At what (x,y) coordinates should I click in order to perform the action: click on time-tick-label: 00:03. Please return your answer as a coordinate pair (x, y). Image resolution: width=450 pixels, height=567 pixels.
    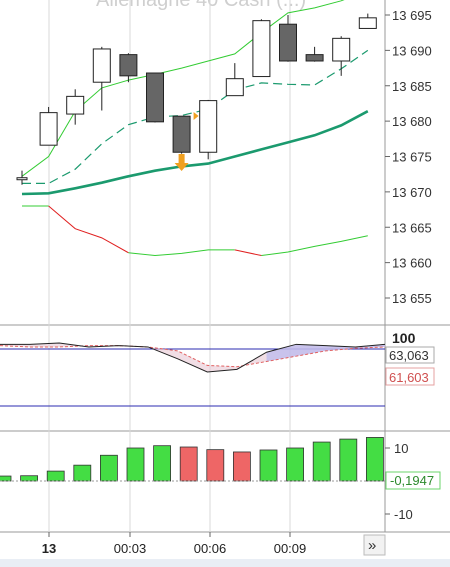
    Looking at the image, I should click on (130, 548).